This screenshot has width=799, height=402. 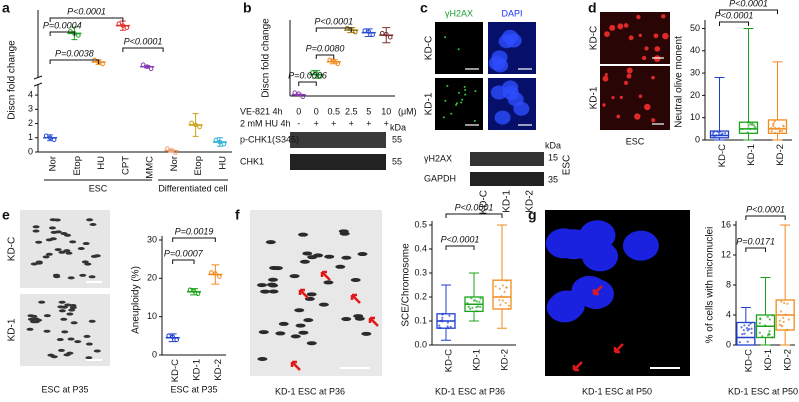 I want to click on y-tick-label: 16, so click(x=726, y=224).